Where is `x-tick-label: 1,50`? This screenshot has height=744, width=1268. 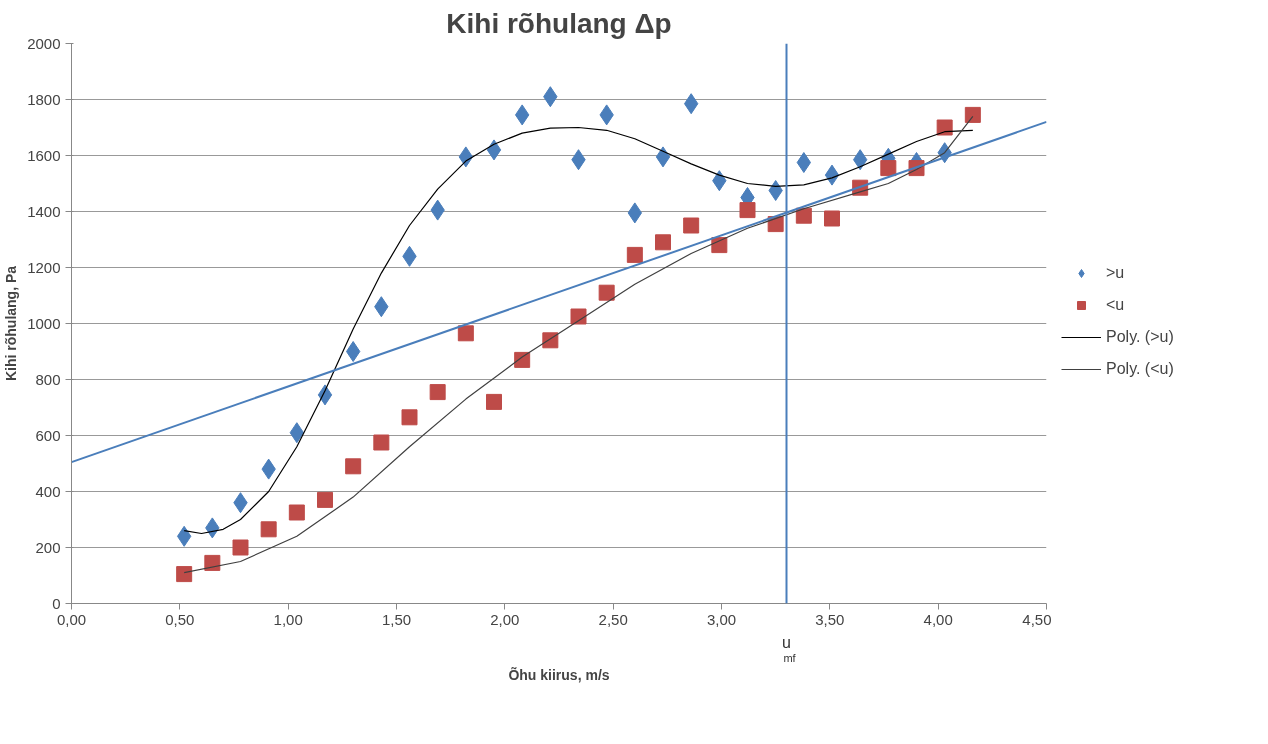
x-tick-label: 1,50 is located at coordinates (396, 619).